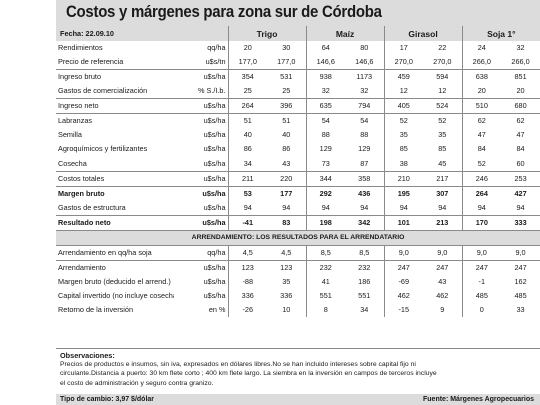 The image size is (540, 405). Describe the element at coordinates (325, 222) in the screenshot. I see `value-cell: 198` at that location.